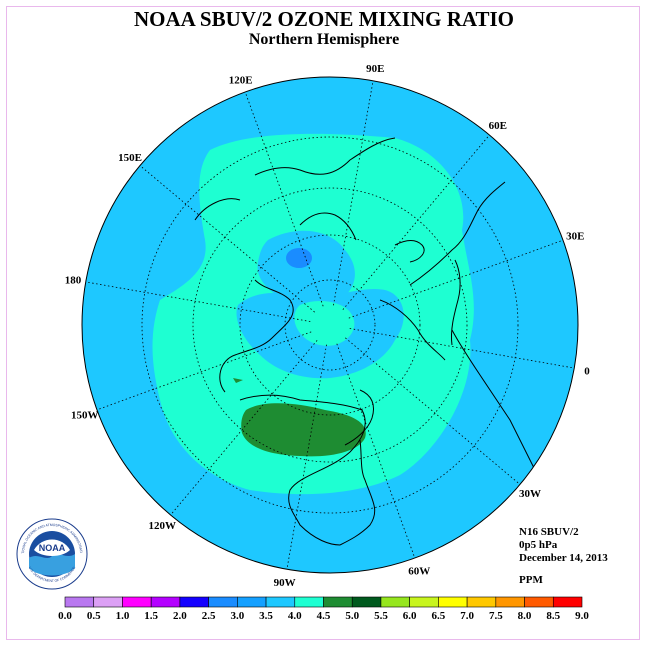 The image size is (648, 648). Describe the element at coordinates (538, 545) in the screenshot. I see `pressure-level-label: 0p5 hPa` at that location.